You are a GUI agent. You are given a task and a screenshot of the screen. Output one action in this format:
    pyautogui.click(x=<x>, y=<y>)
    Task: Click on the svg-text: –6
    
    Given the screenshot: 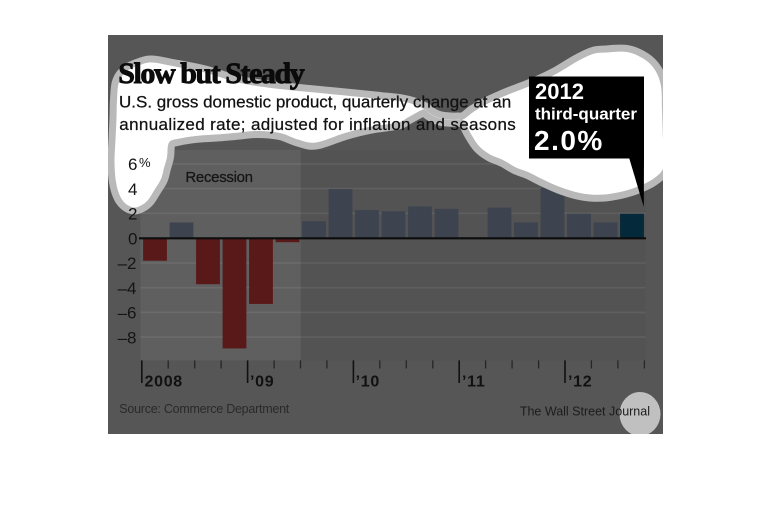 What is the action you would take?
    pyautogui.click(x=127, y=313)
    